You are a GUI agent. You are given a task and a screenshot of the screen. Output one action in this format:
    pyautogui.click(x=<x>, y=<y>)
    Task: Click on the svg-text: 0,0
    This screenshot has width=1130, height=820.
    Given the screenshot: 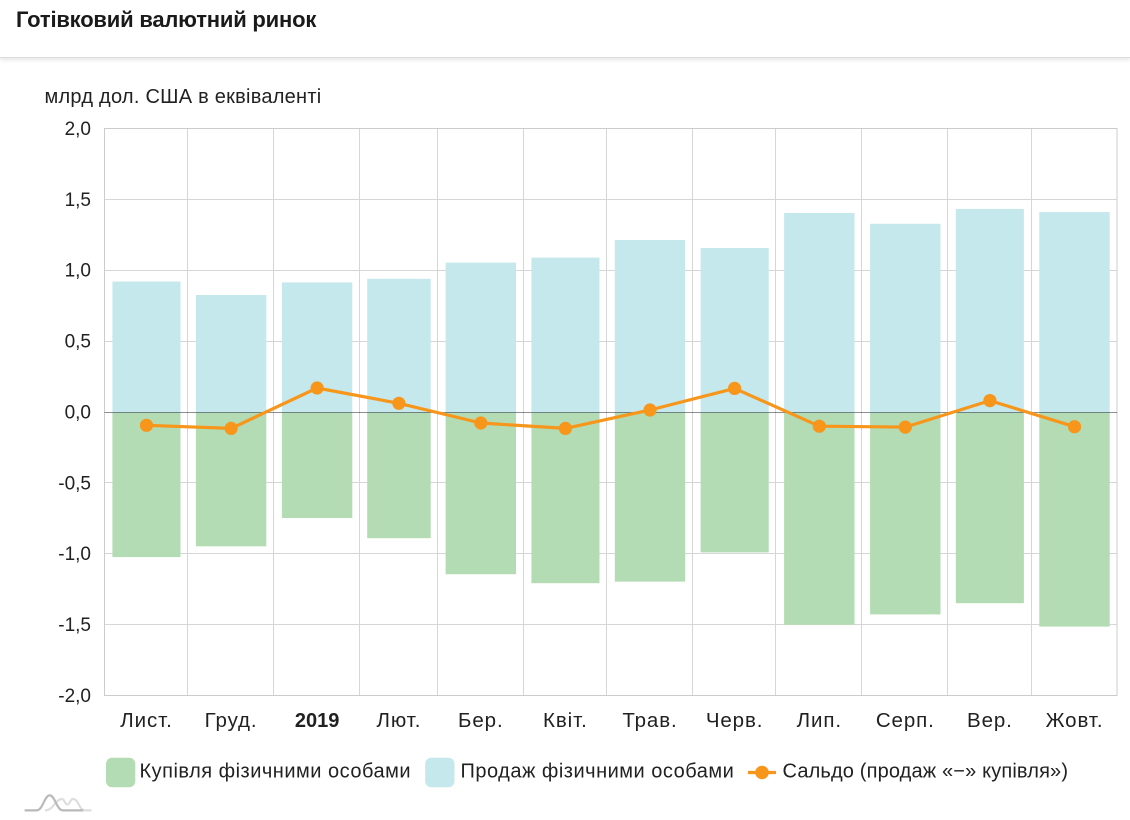 What is the action you would take?
    pyautogui.click(x=78, y=412)
    